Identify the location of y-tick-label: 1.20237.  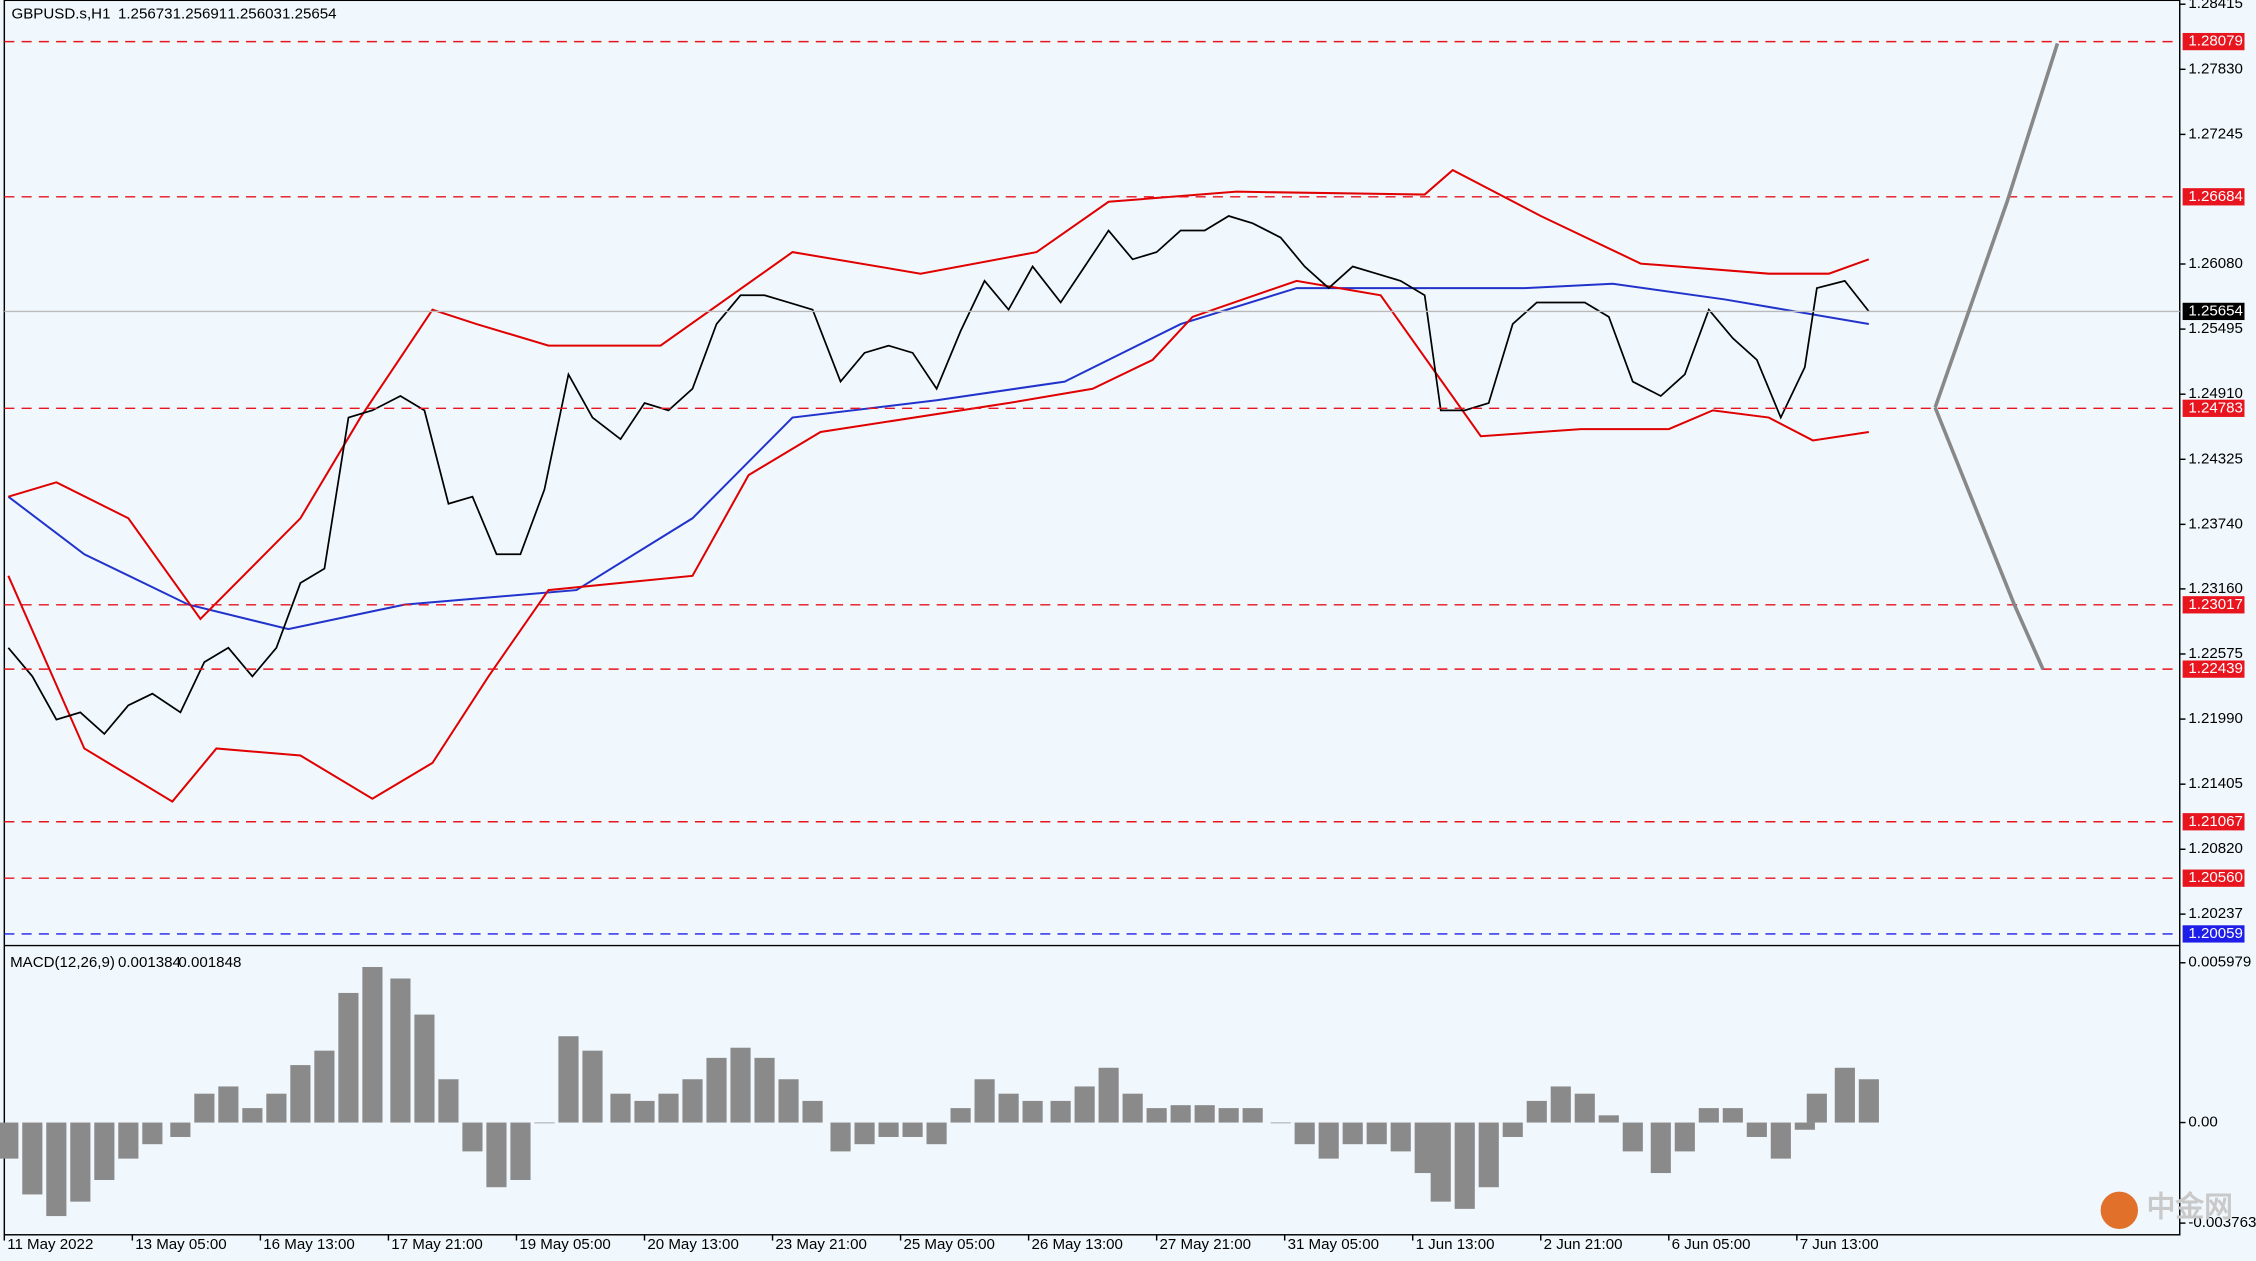
(2215, 913).